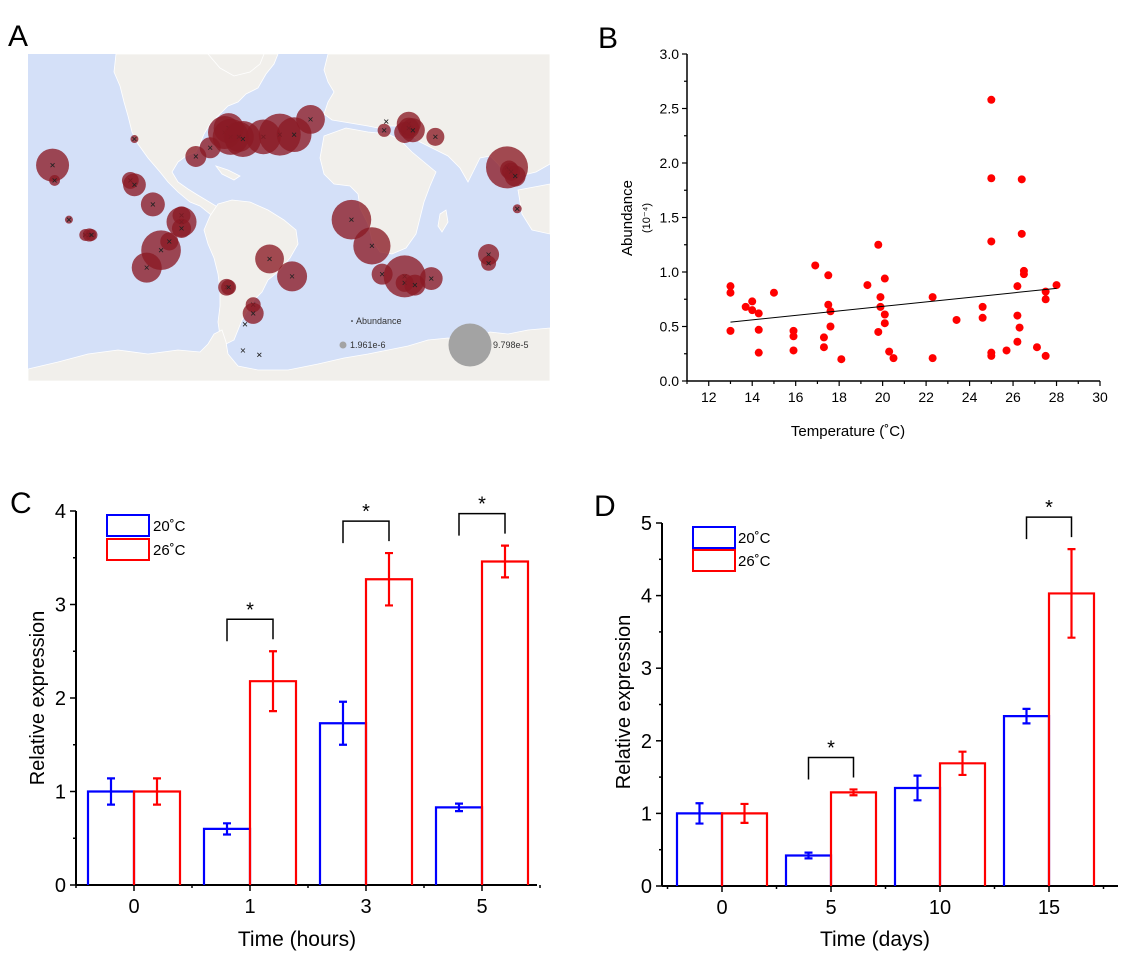  Describe the element at coordinates (670, 109) in the screenshot. I see `y-tick-label: 2.5` at that location.